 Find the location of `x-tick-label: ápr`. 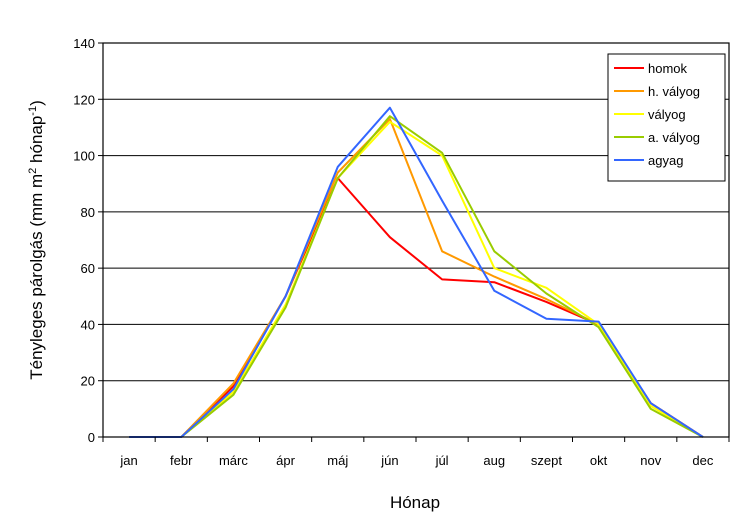

x-tick-label: ápr is located at coordinates (285, 460).